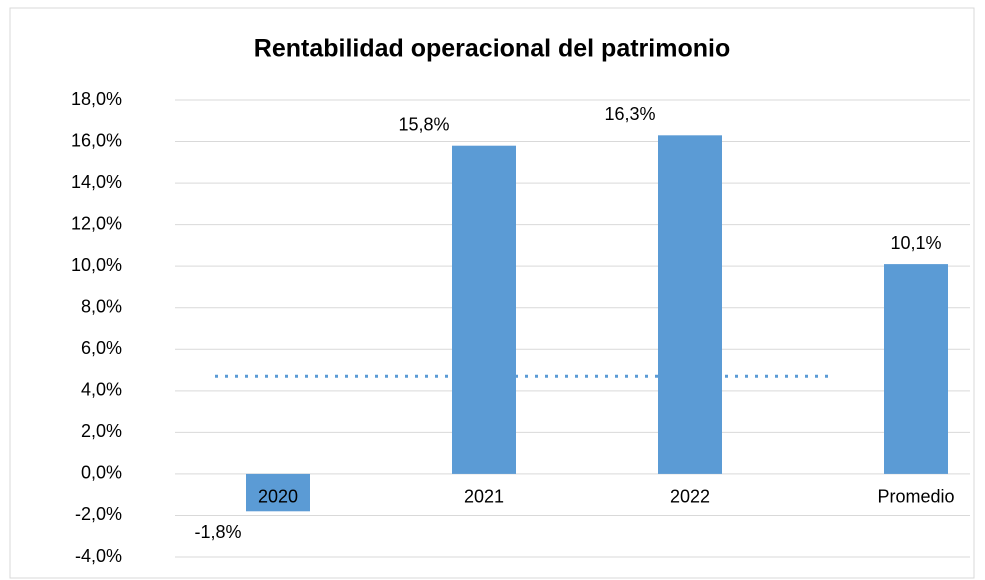 Image resolution: width=985 pixels, height=580 pixels. Describe the element at coordinates (492, 49) in the screenshot. I see `chart-title: Rentabilidad operacional del patrimonio` at that location.